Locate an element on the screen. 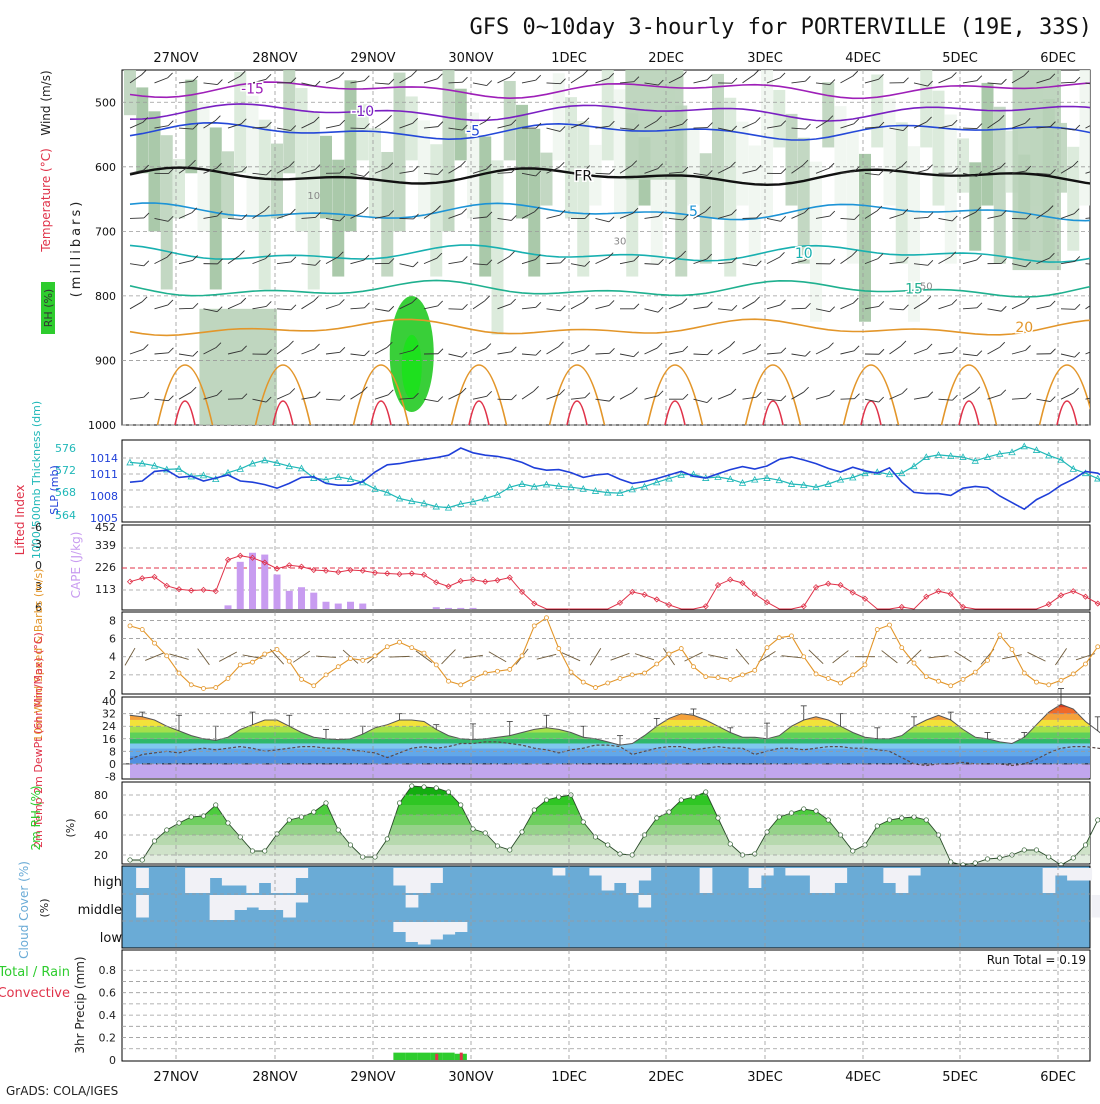 This screenshot has height=1104, width=1100. ylabel-3hr-precip: 3hr Precip (mm) is located at coordinates (80, 1004).